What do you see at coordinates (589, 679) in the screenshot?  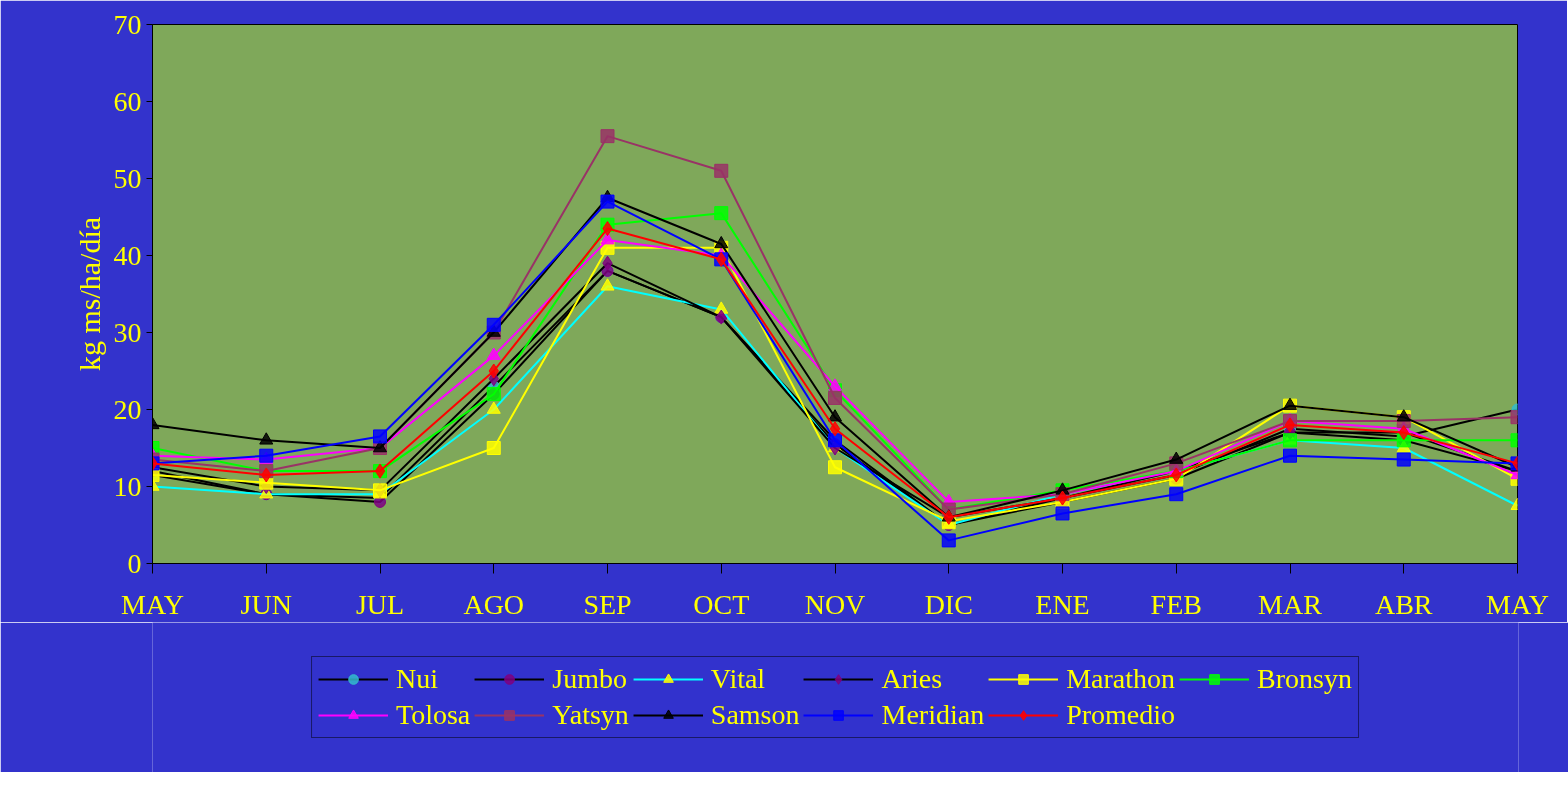 I see `legend-label: Jumbo` at bounding box center [589, 679].